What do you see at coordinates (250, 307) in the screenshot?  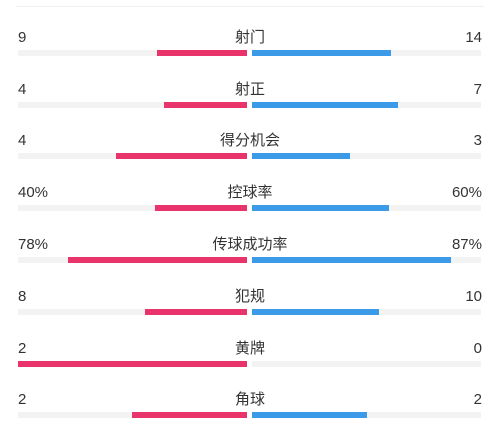 I see `stat-row-fouls: 8 犯规 10` at bounding box center [250, 307].